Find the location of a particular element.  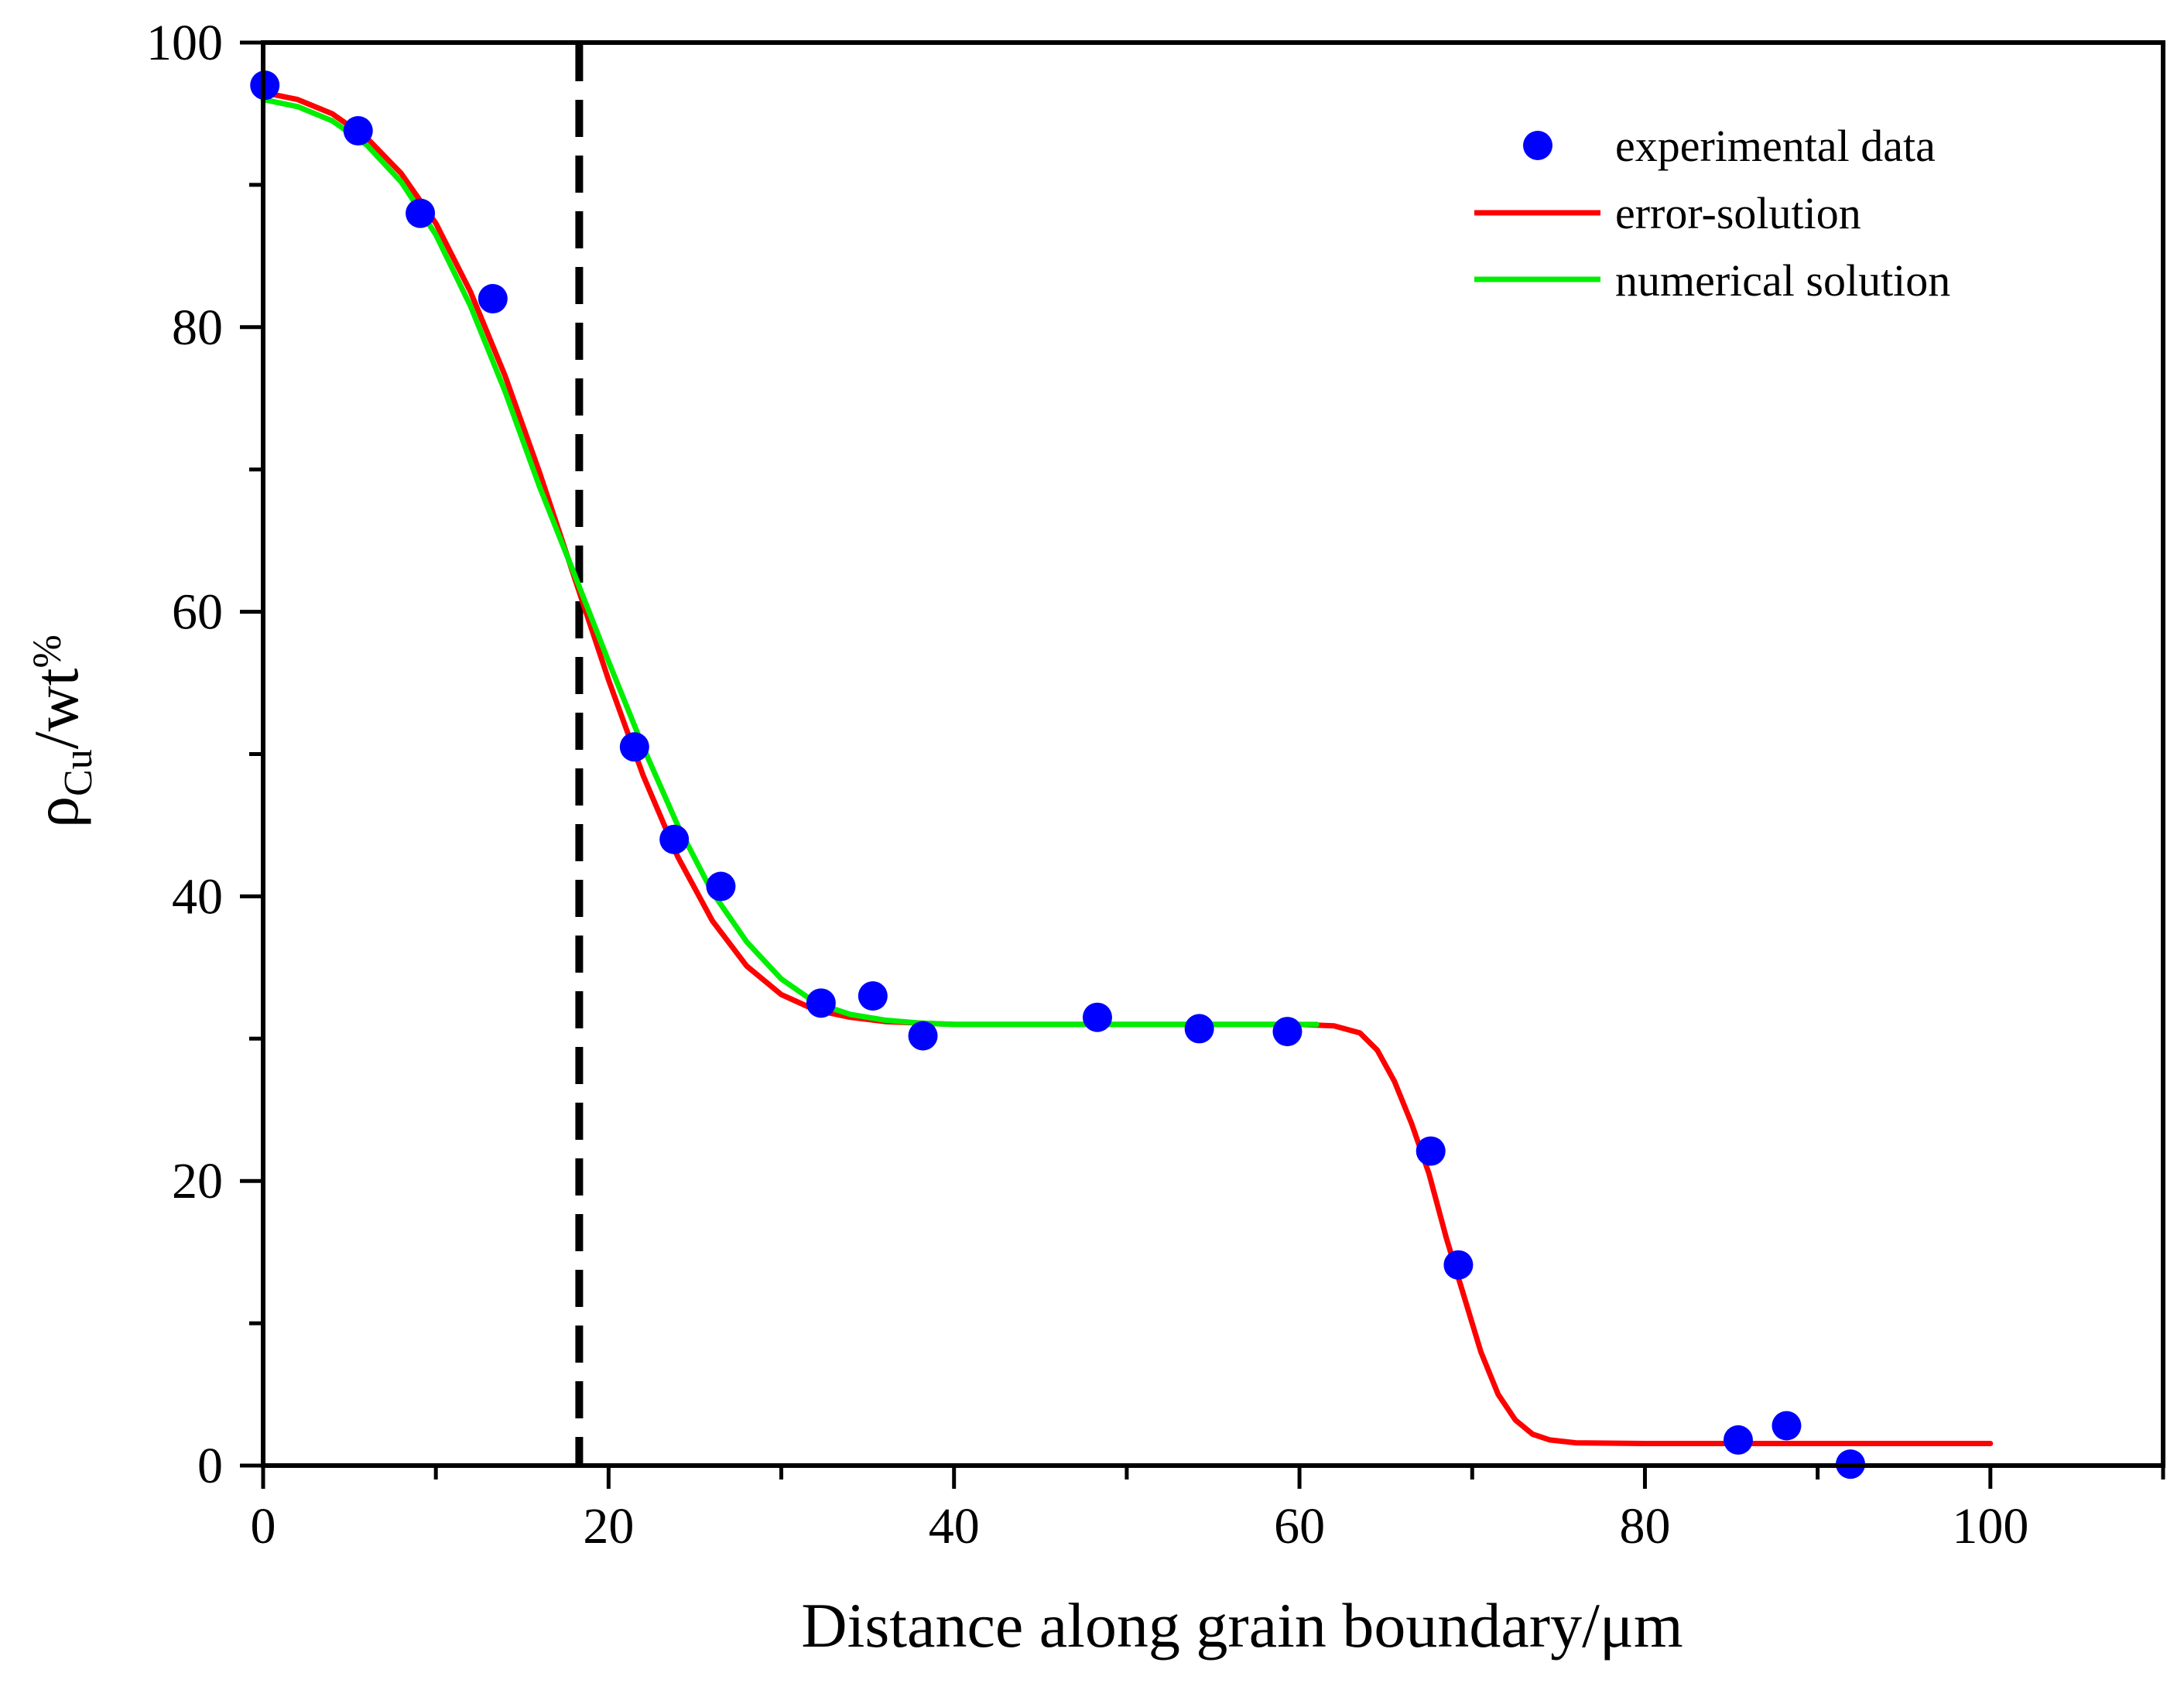

legend-label-numerical: numerical solution is located at coordinates (1782, 280).